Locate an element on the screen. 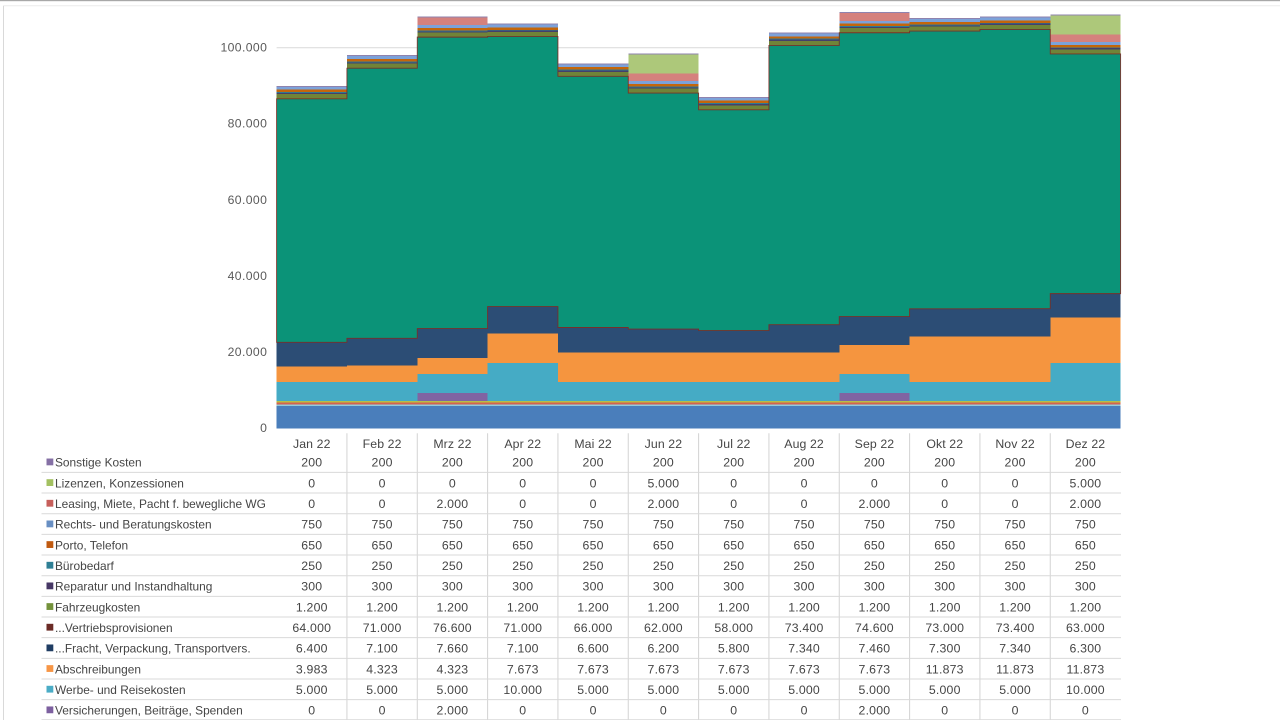 This screenshot has width=1280, height=720. svg-text: Okt 22 is located at coordinates (944, 444).